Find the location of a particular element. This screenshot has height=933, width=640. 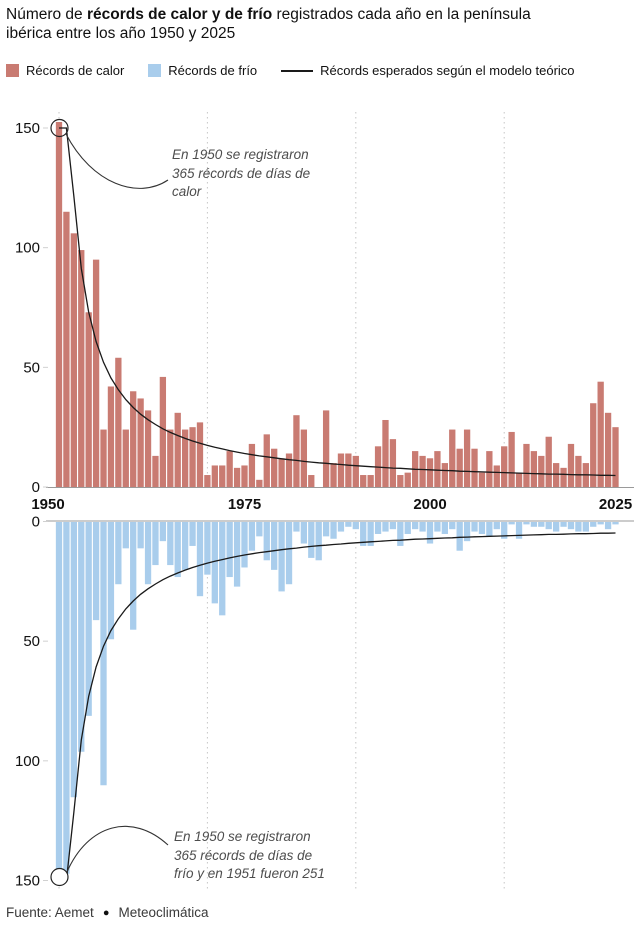

bar-records-de-frio-1955 is located at coordinates (96, 571).